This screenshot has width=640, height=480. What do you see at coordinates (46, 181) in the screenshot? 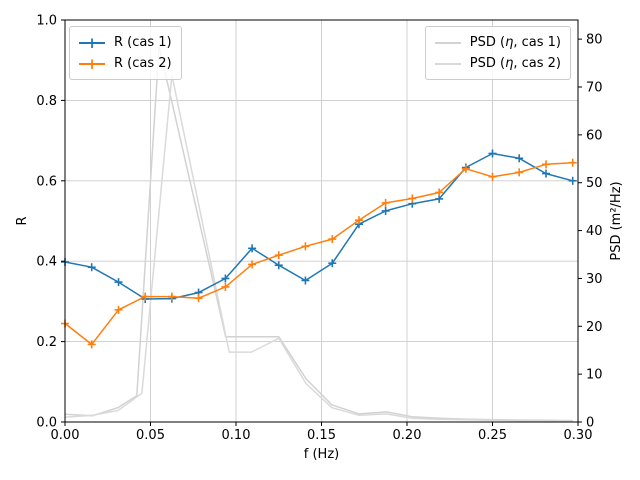
I see `y-left-tick-label: 0.6` at bounding box center [46, 181].